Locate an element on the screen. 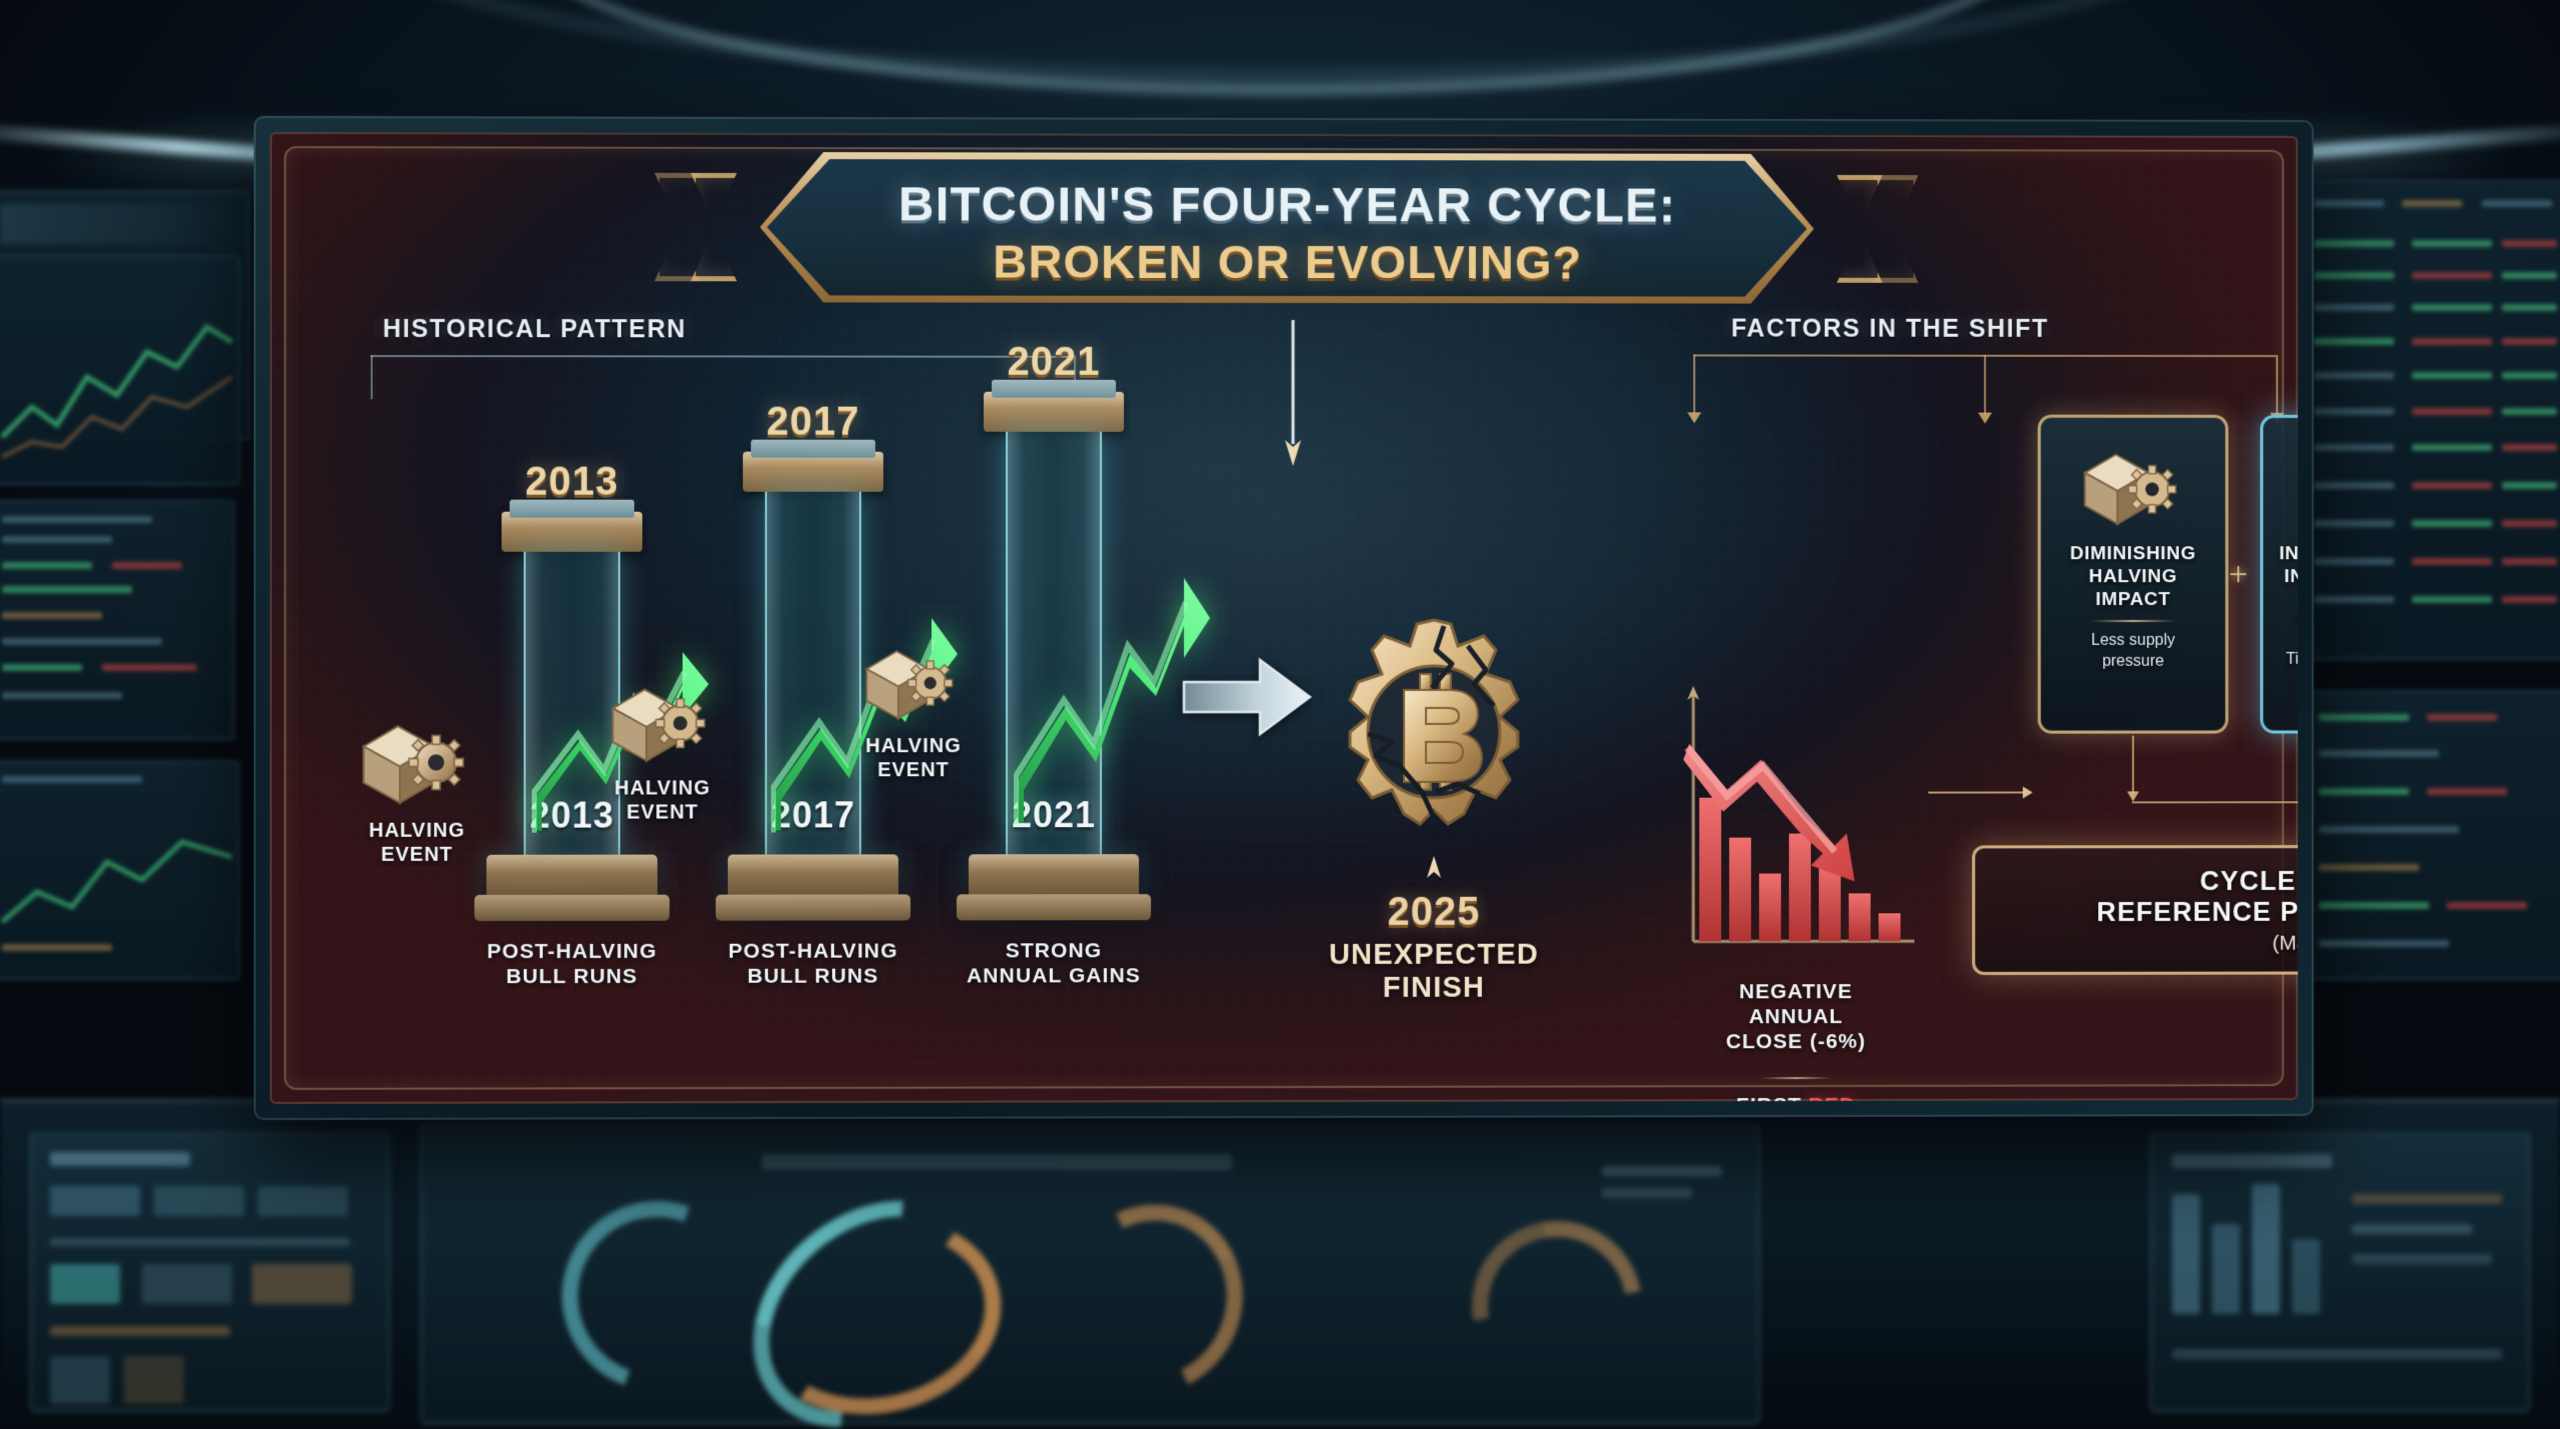 The width and height of the screenshot is (2560, 1429). pillar-2021-base is located at coordinates (1053, 880).